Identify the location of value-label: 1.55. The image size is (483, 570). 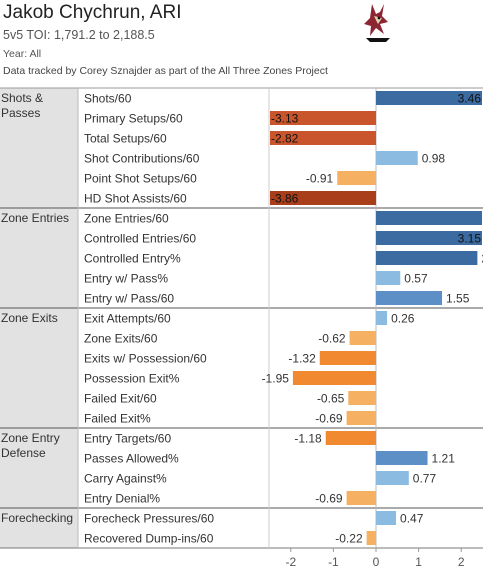
(458, 299).